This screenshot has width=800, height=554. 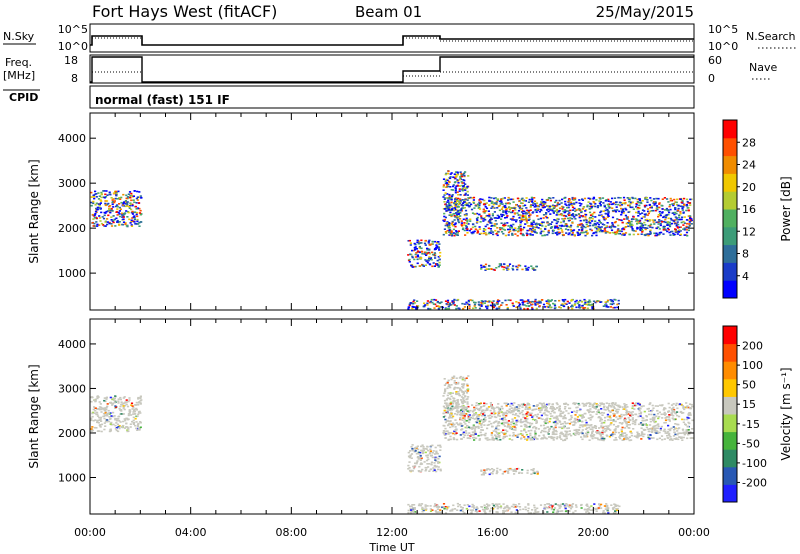 What do you see at coordinates (593, 532) in the screenshot?
I see `x-tick-label: 20:00` at bounding box center [593, 532].